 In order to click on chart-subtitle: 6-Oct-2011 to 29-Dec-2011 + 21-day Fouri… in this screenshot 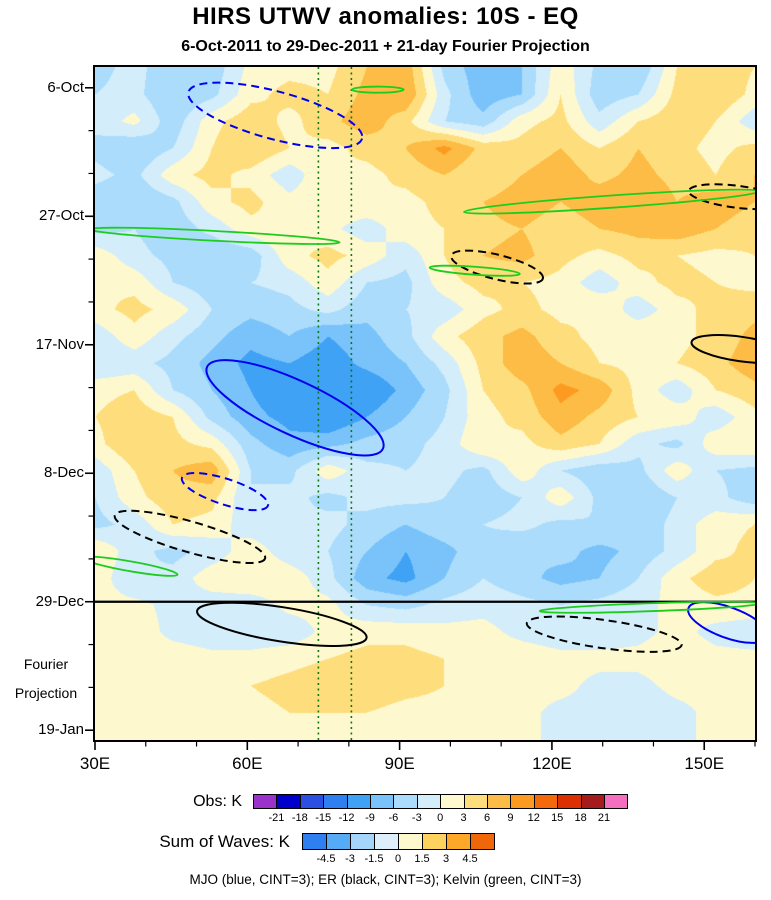, I will do `click(385, 46)`.